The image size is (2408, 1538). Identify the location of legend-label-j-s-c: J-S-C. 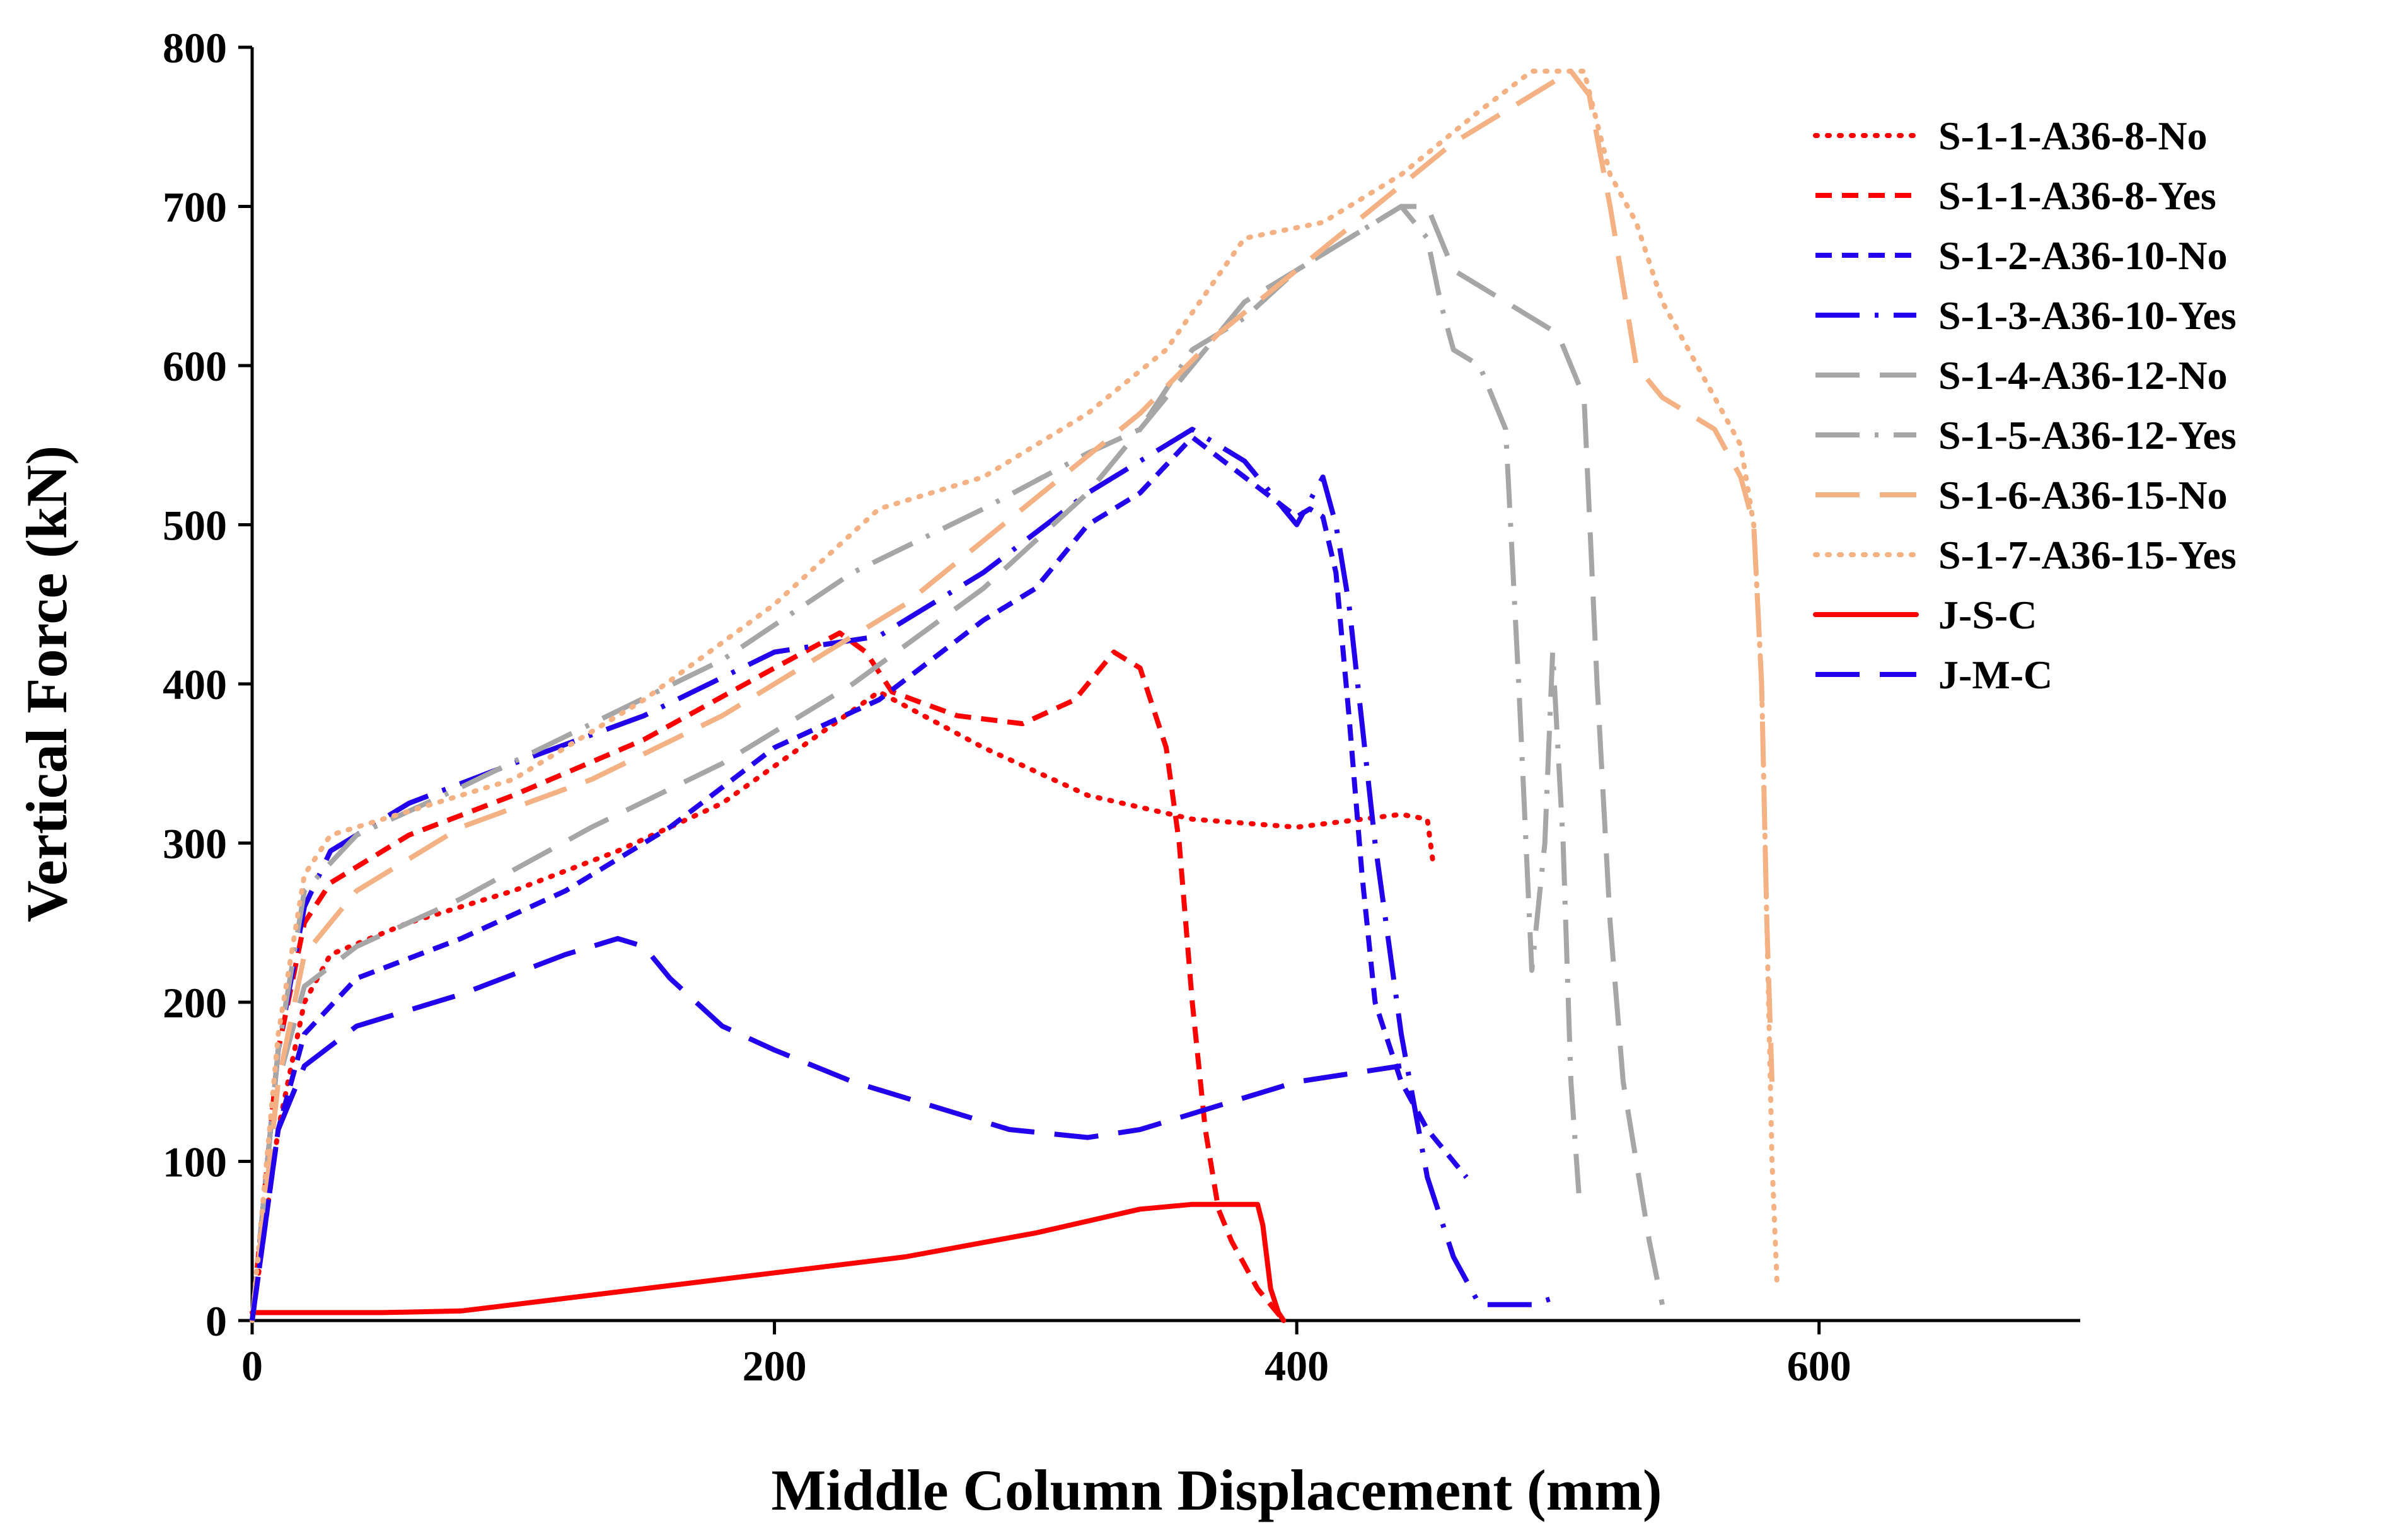
(1987, 615).